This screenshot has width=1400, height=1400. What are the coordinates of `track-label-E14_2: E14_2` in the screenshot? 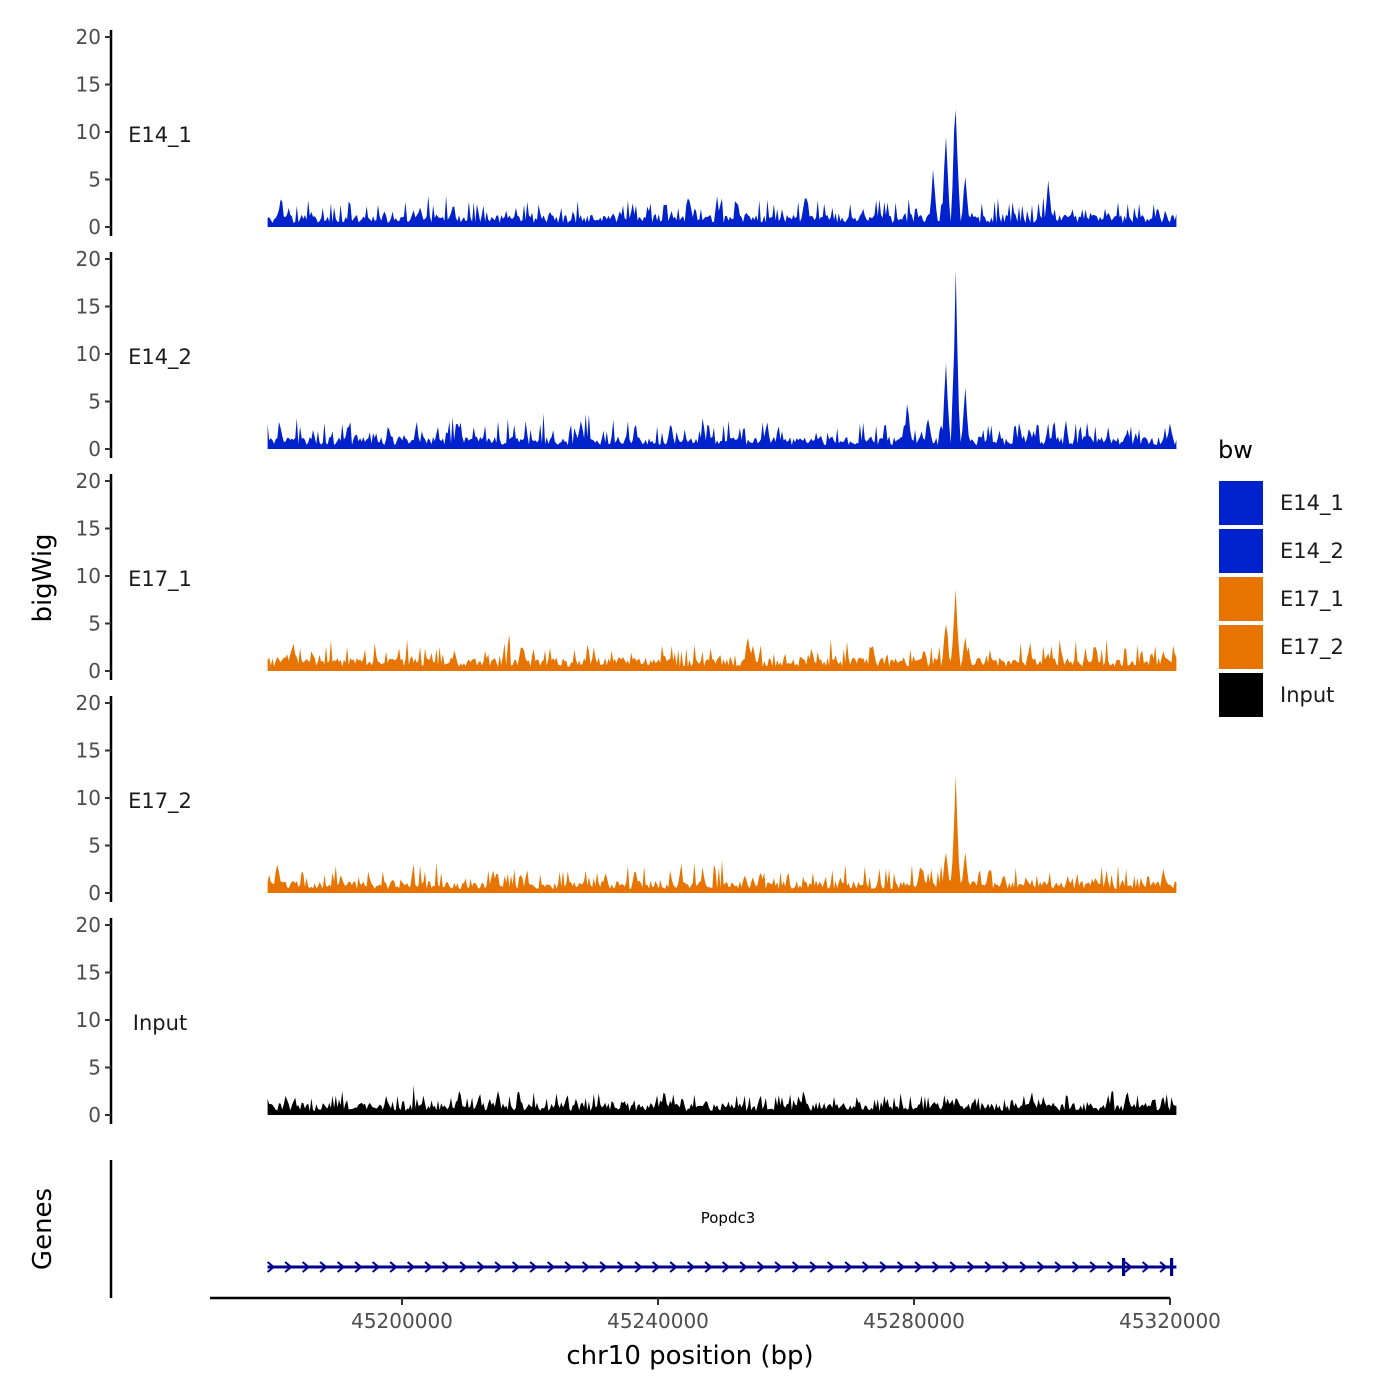 It's located at (160, 357).